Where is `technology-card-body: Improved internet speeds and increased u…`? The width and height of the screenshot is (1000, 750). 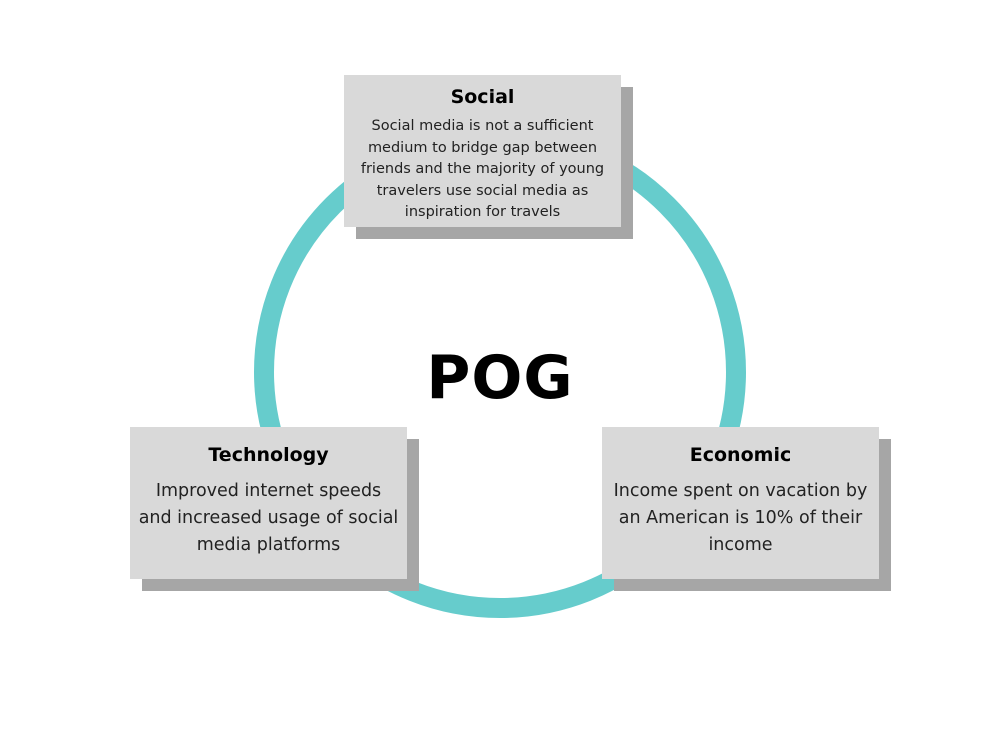
technology-card-body: Improved internet speeds and increased u… is located at coordinates (268, 518).